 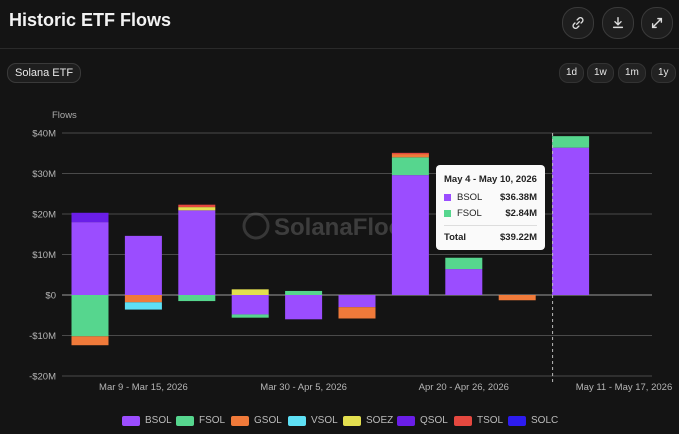 I want to click on legend-label: SOEZ, so click(x=380, y=420).